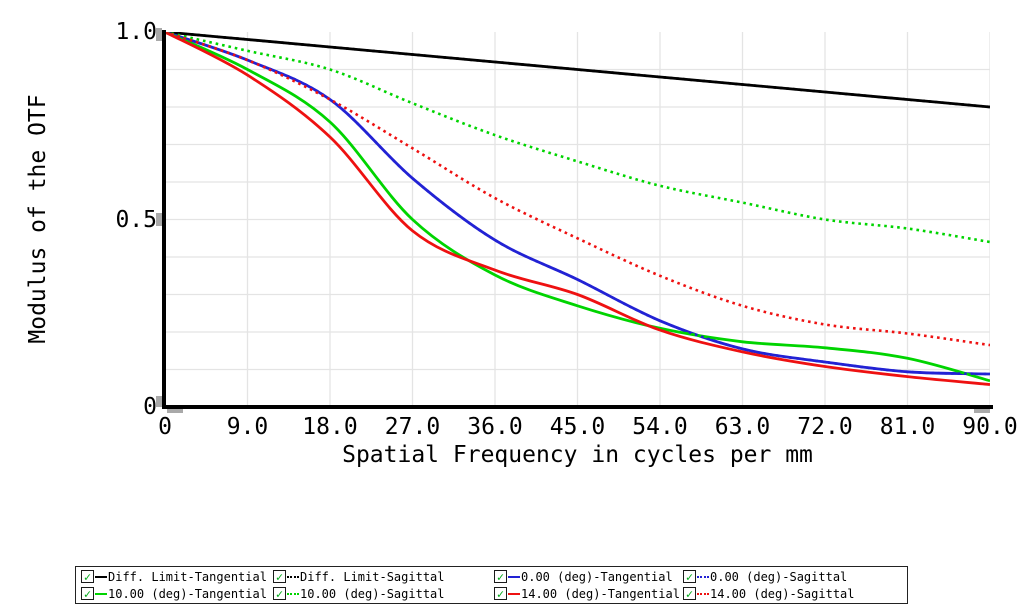 Image resolution: width=1024 pixels, height=616 pixels. What do you see at coordinates (577, 407) in the screenshot?
I see `x-axis-spine` at bounding box center [577, 407].